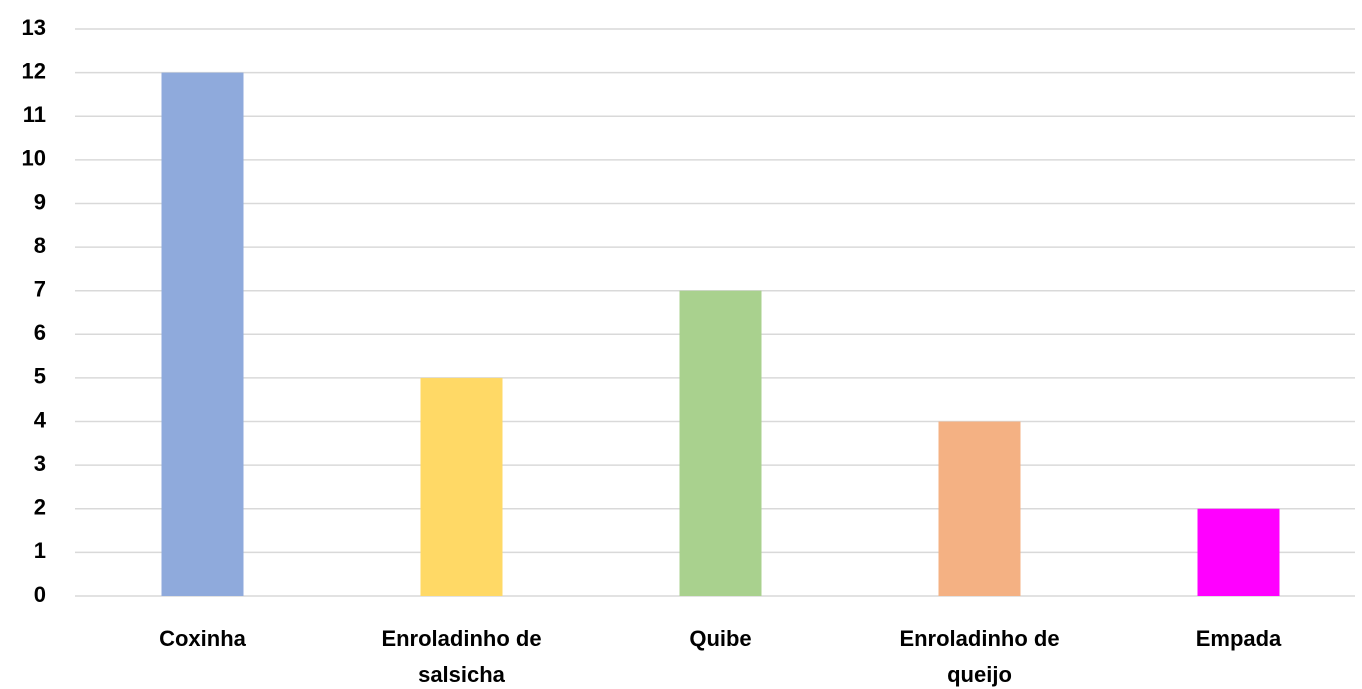 The image size is (1362, 689). I want to click on y-tick-label: 4, so click(40, 419).